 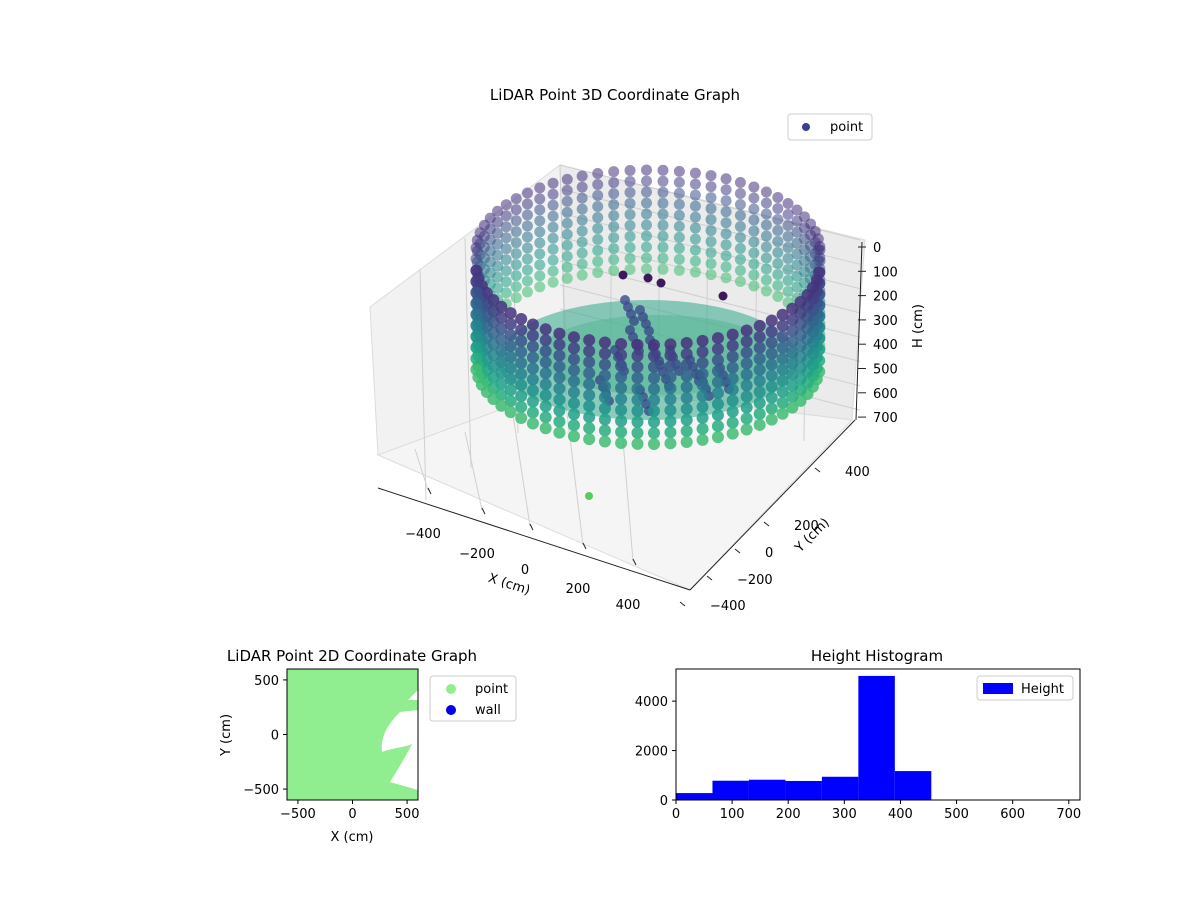 What do you see at coordinates (352, 656) in the screenshot?
I see `title-2d: LiDAR Point 2D Coordinate Graph` at bounding box center [352, 656].